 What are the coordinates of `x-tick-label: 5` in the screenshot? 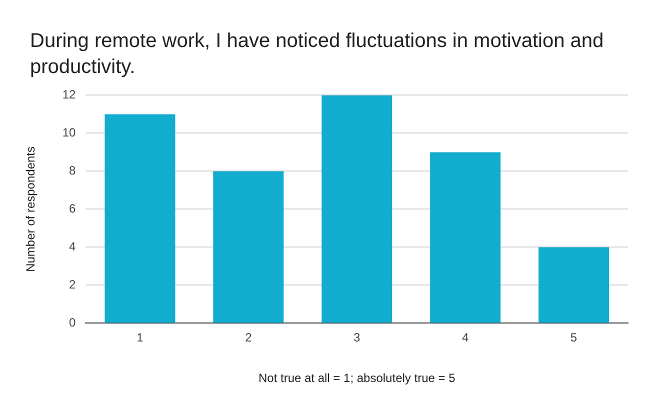 It's located at (574, 337).